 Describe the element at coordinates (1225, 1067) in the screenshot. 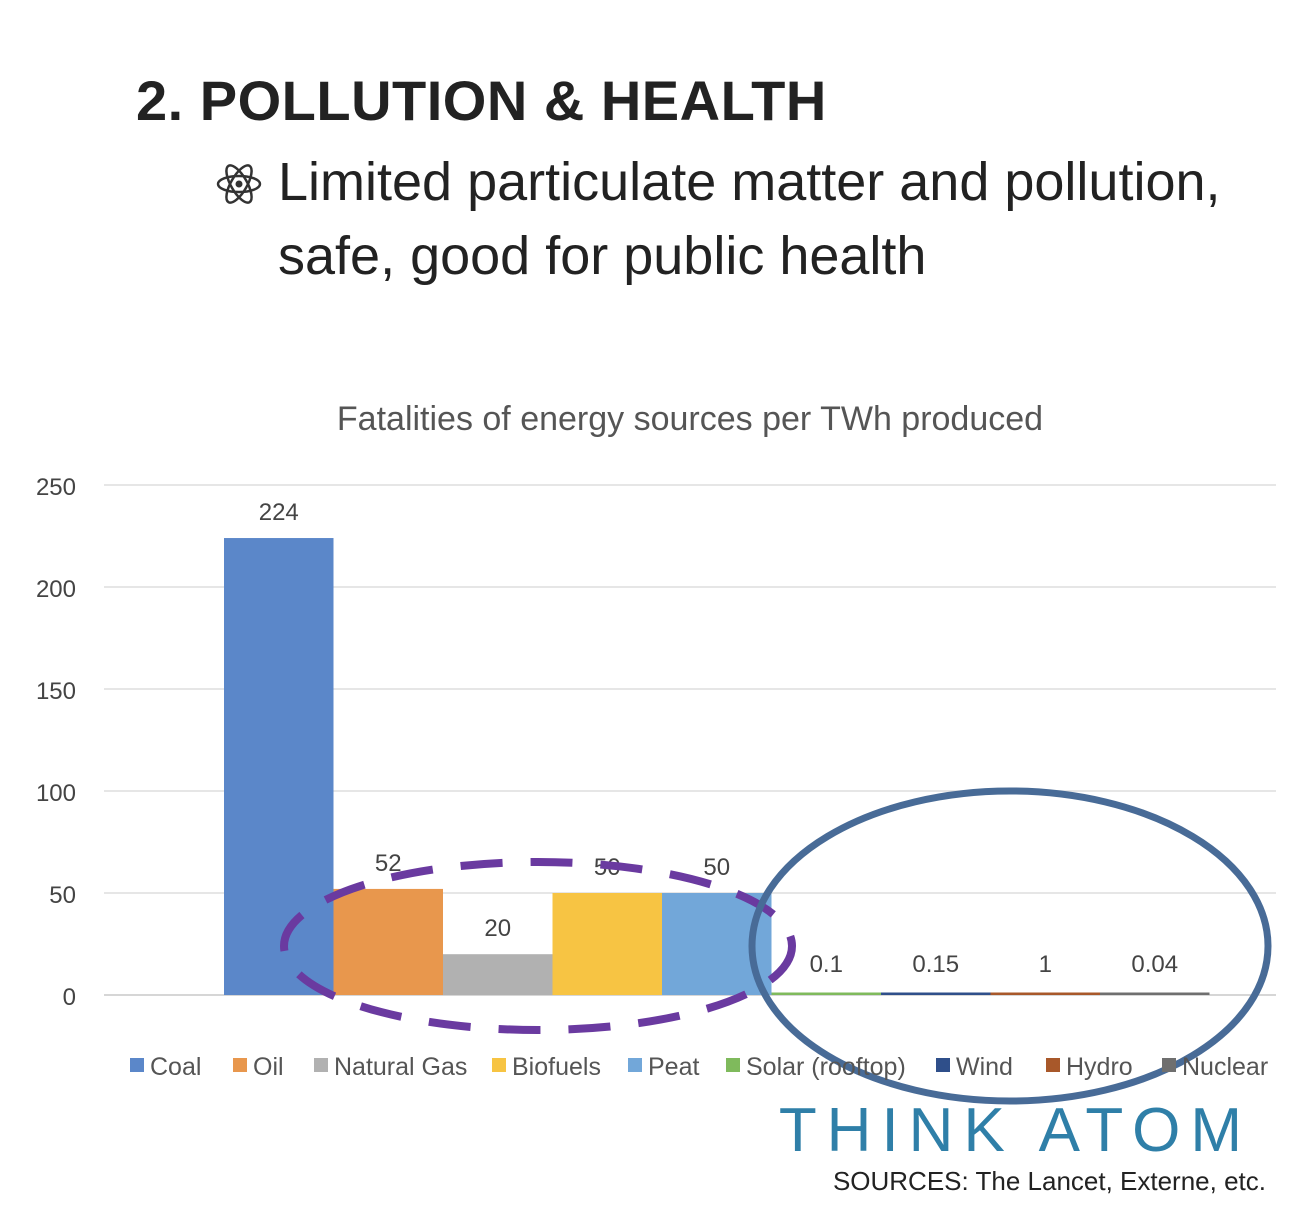

I see `legend-label: Nuclear` at that location.